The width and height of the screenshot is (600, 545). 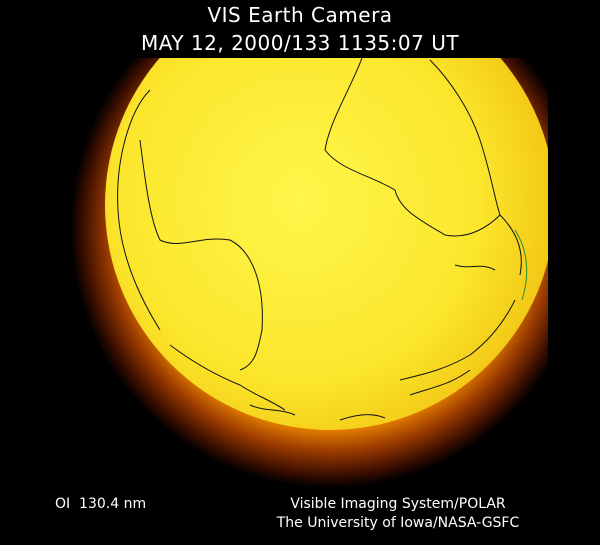 What do you see at coordinates (100, 504) in the screenshot?
I see `filter-label: OI 130.4 nm` at bounding box center [100, 504].